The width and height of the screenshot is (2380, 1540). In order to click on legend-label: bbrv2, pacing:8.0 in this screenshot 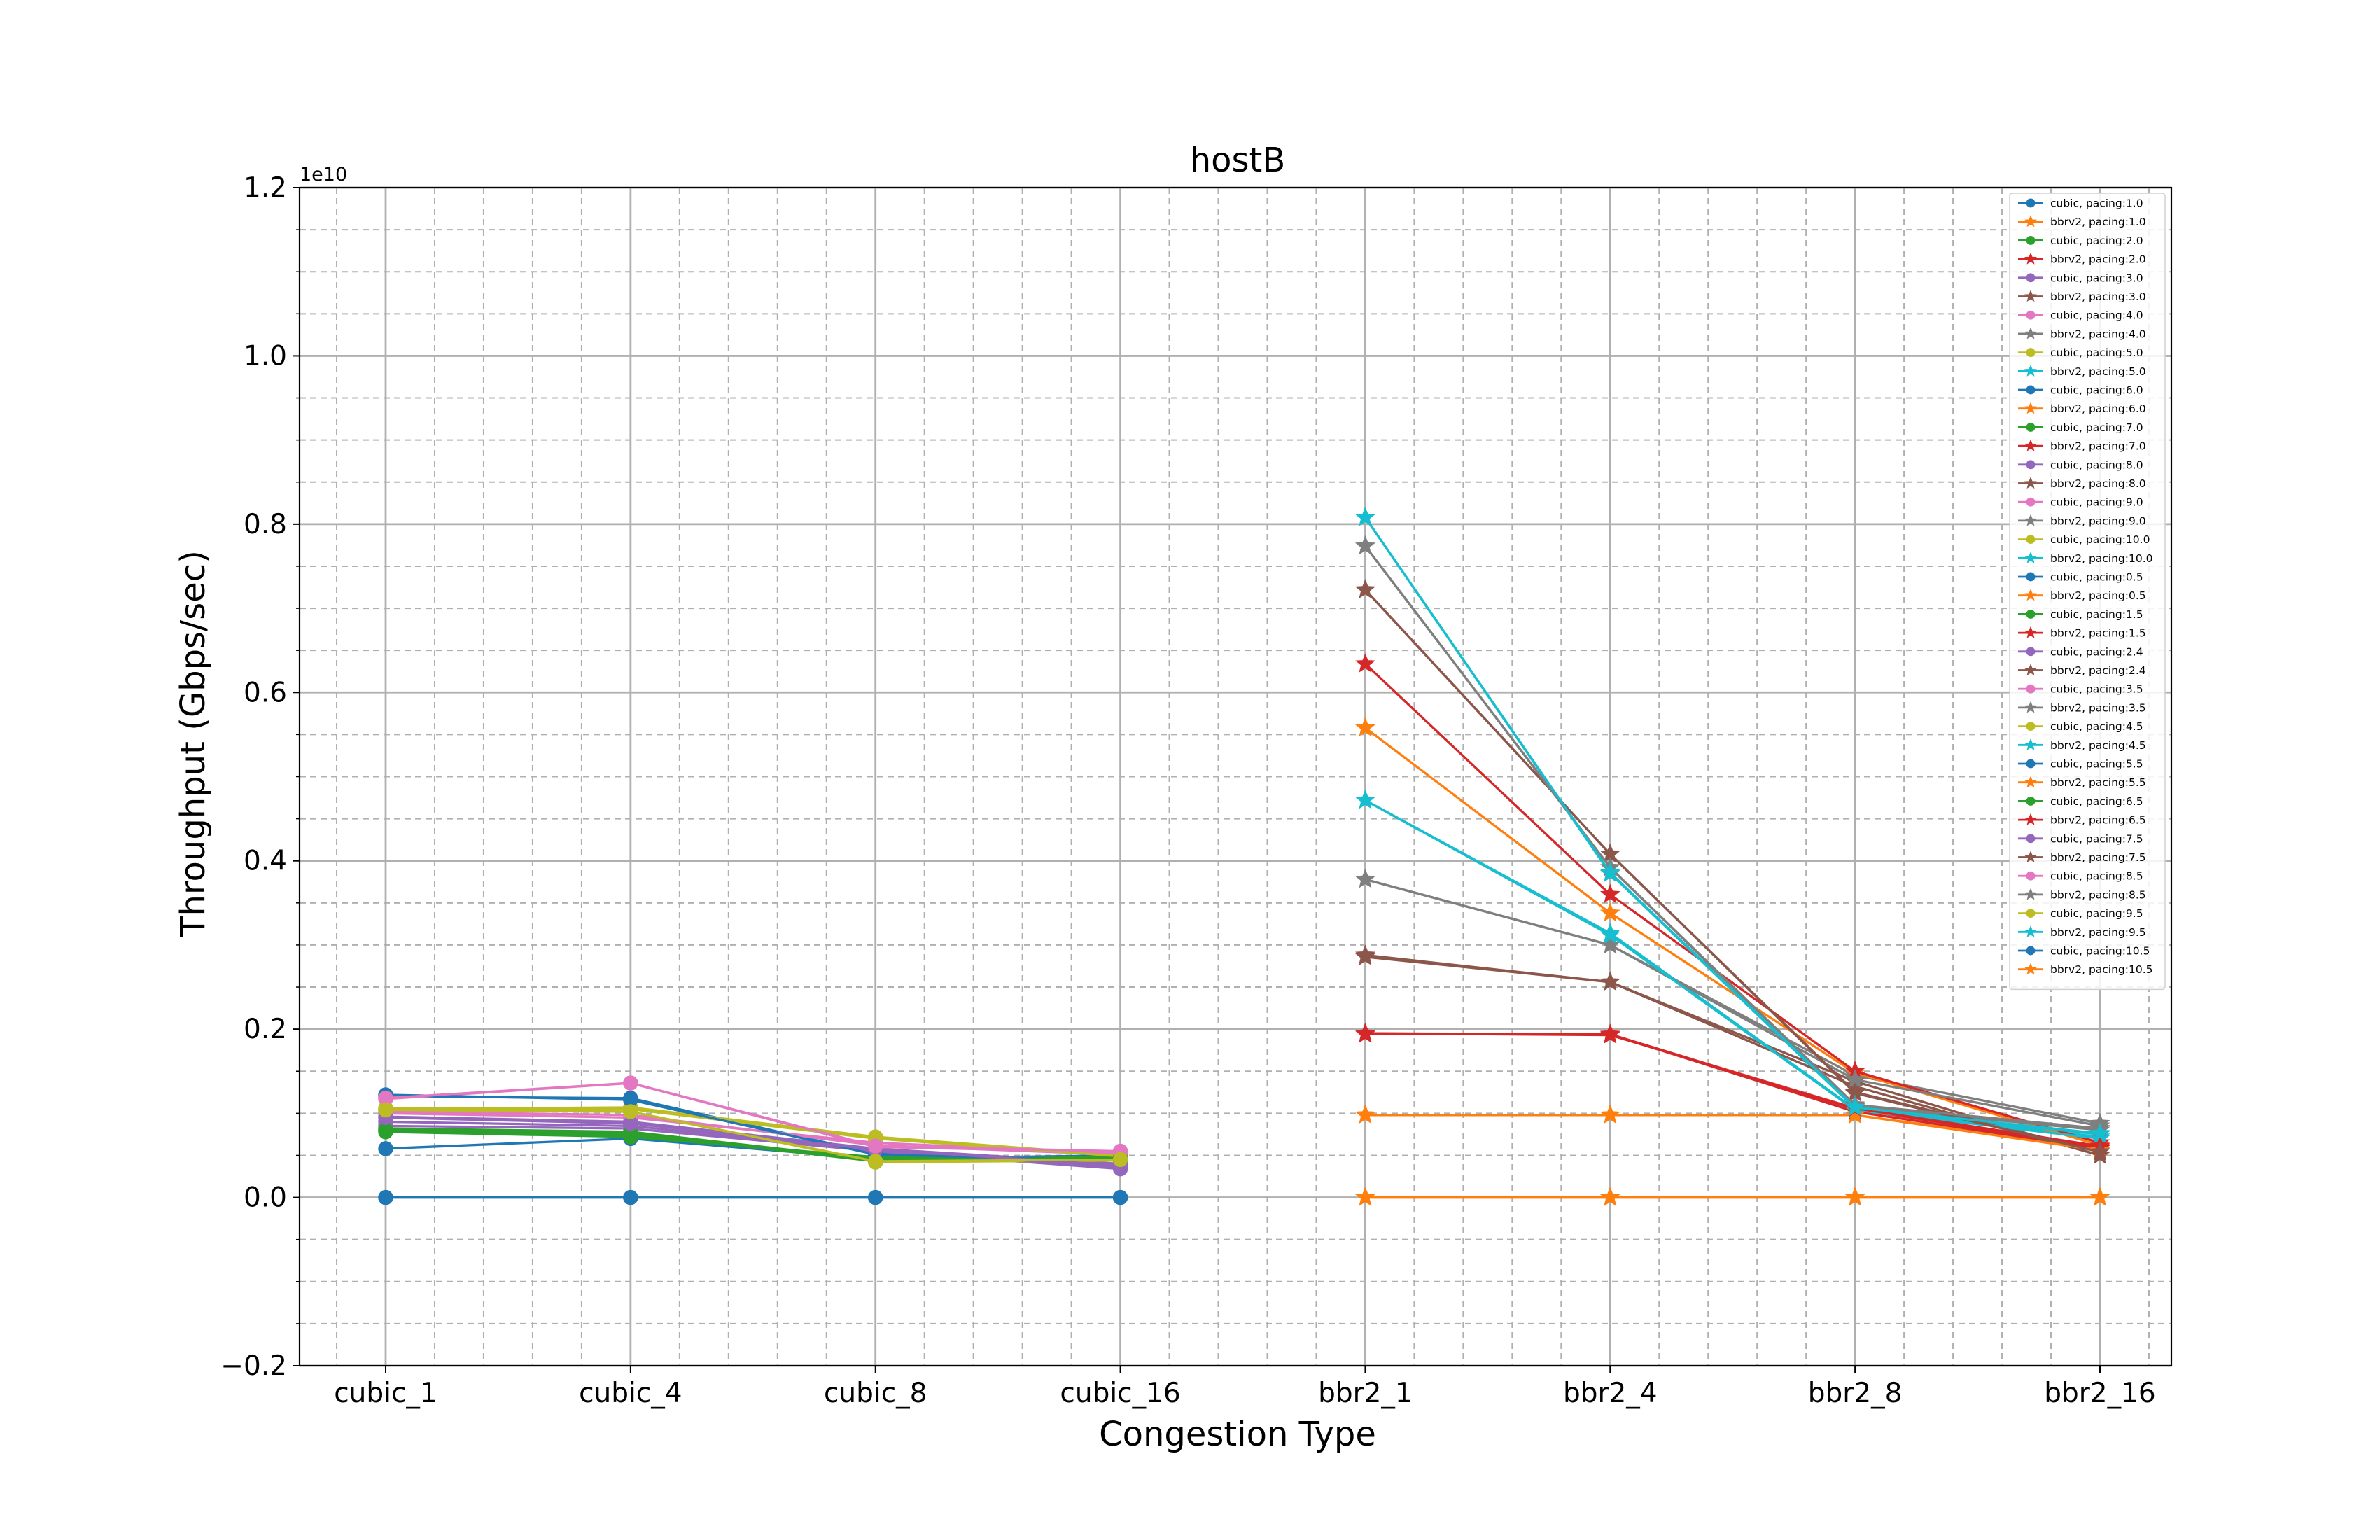, I will do `click(2098, 483)`.